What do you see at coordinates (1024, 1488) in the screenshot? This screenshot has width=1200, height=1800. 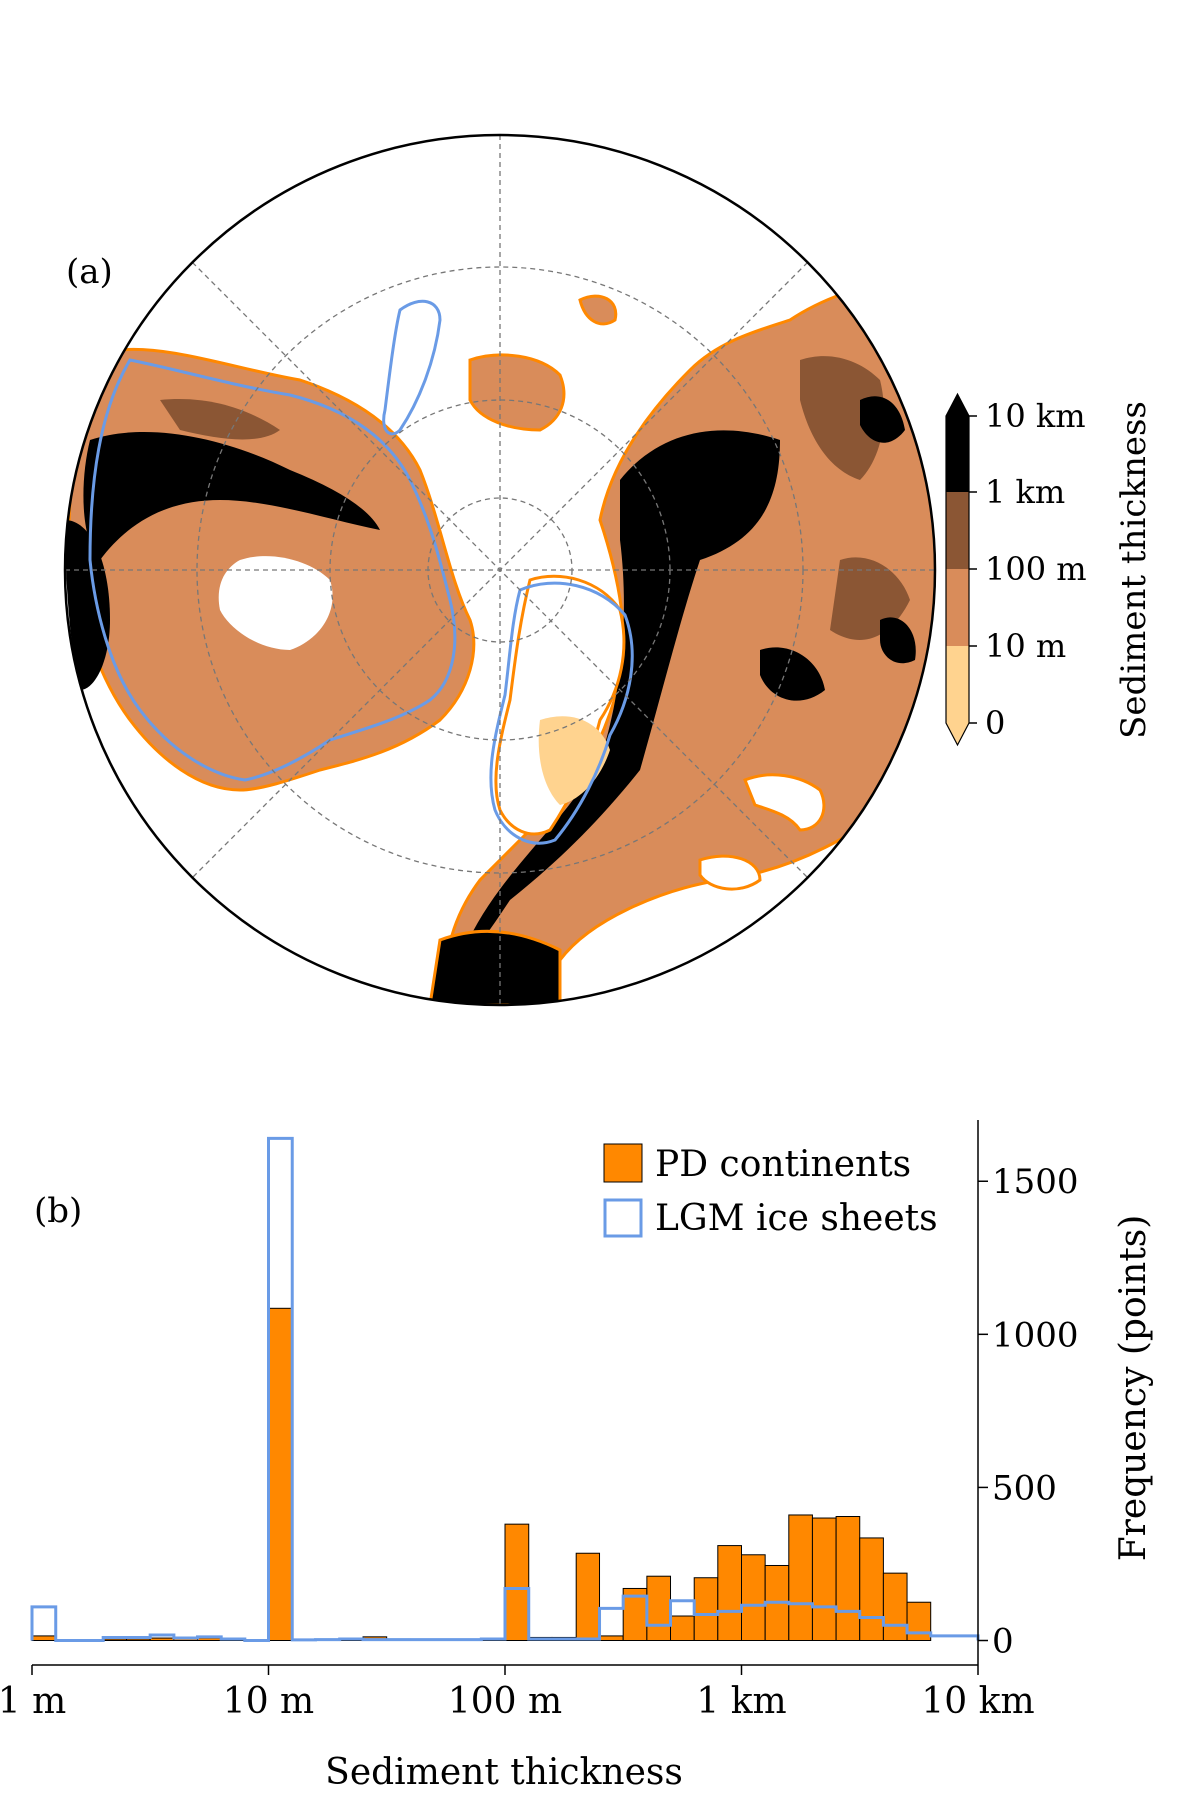 I see `y-tick-label: 500` at bounding box center [1024, 1488].